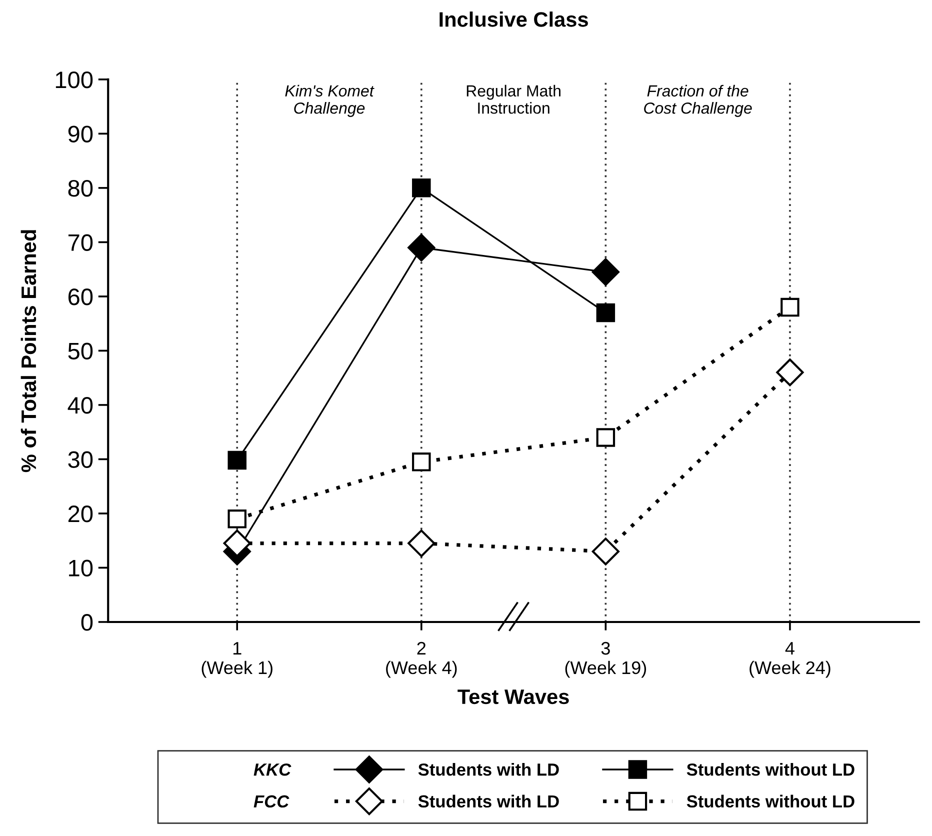  Describe the element at coordinates (698, 100) in the screenshot. I see `annotation: Fraction of the Cost Challenge` at that location.